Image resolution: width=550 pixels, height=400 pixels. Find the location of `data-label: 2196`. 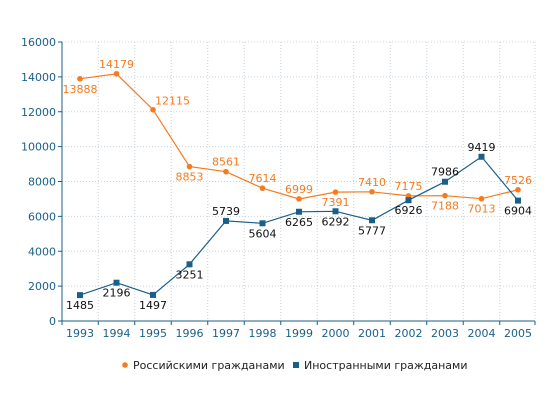

data-label: 2196 is located at coordinates (117, 293).